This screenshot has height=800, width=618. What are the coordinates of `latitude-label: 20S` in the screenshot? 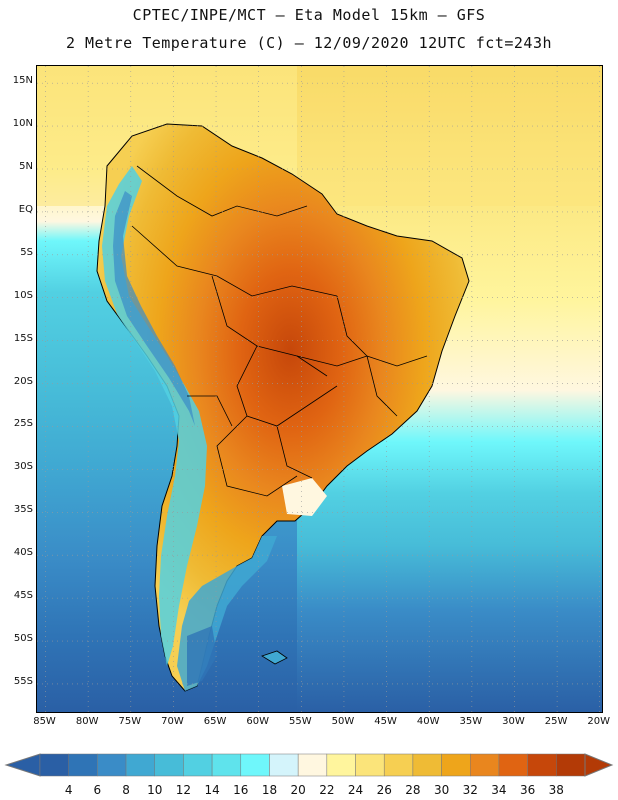 It's located at (23, 381).